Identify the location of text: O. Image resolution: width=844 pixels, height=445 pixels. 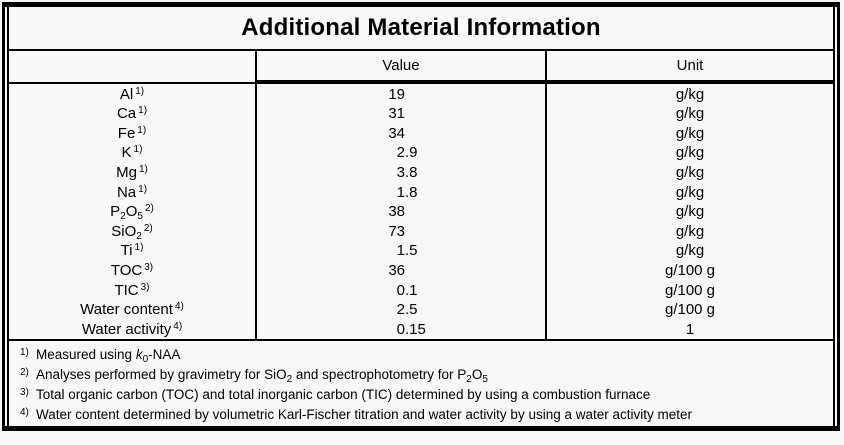
(131, 212).